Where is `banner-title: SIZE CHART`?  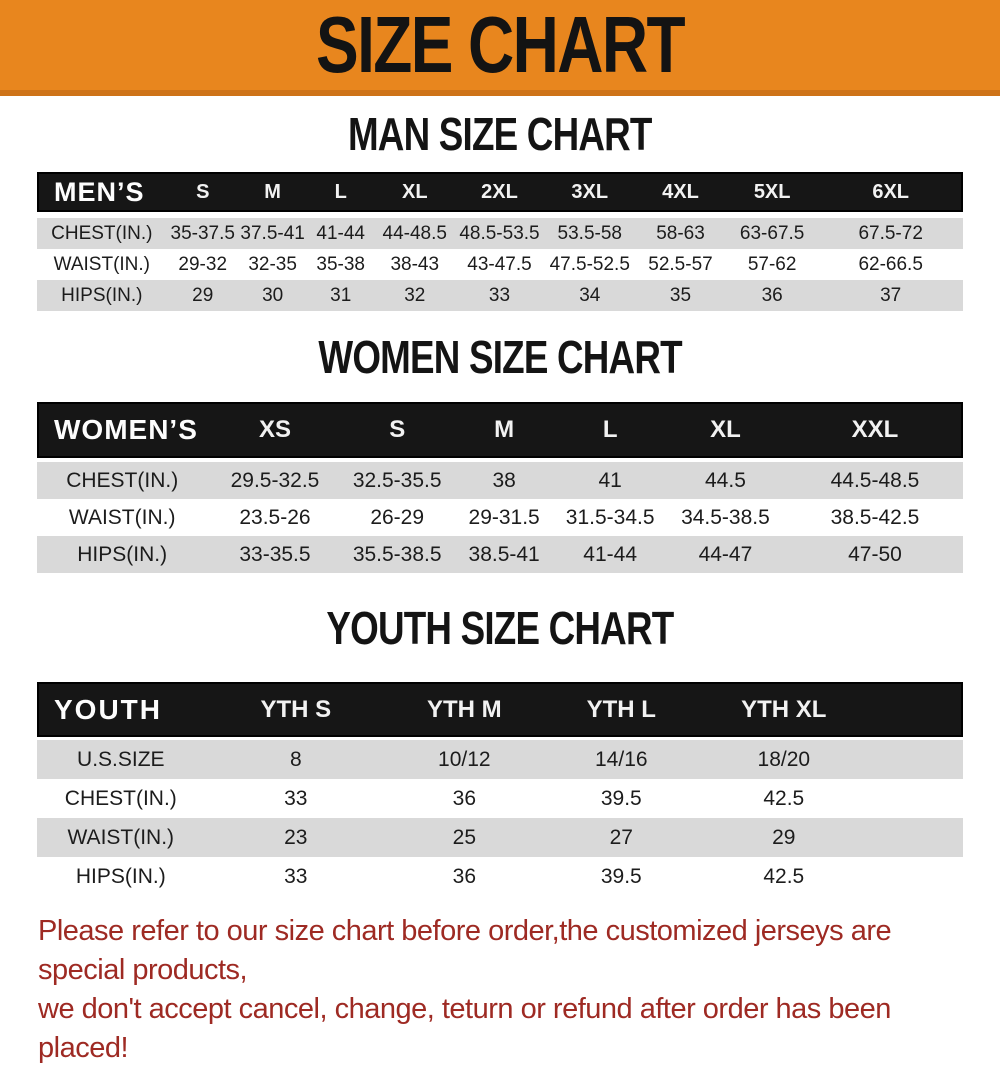
banner-title: SIZE CHART is located at coordinates (501, 44).